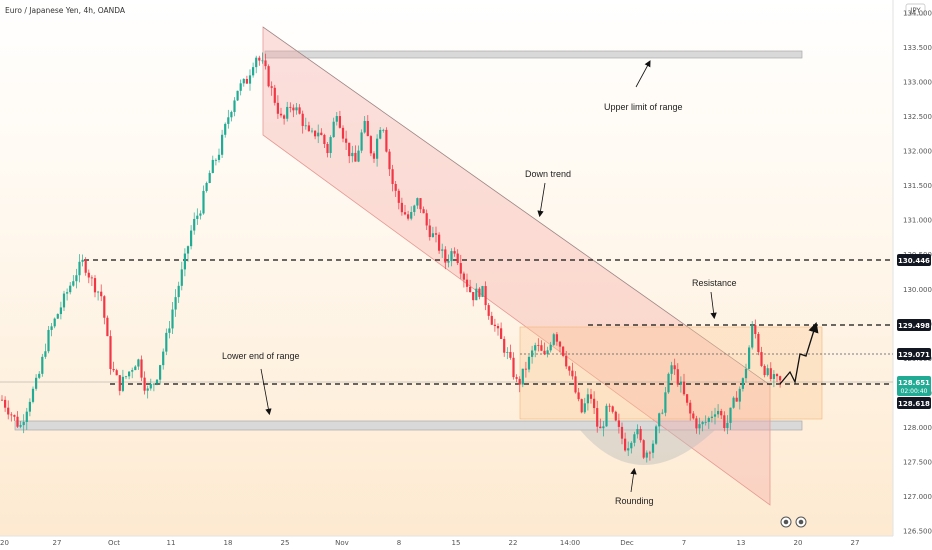 This screenshot has width=932, height=550. What do you see at coordinates (466, 543) in the screenshot?
I see `time-axis` at bounding box center [466, 543].